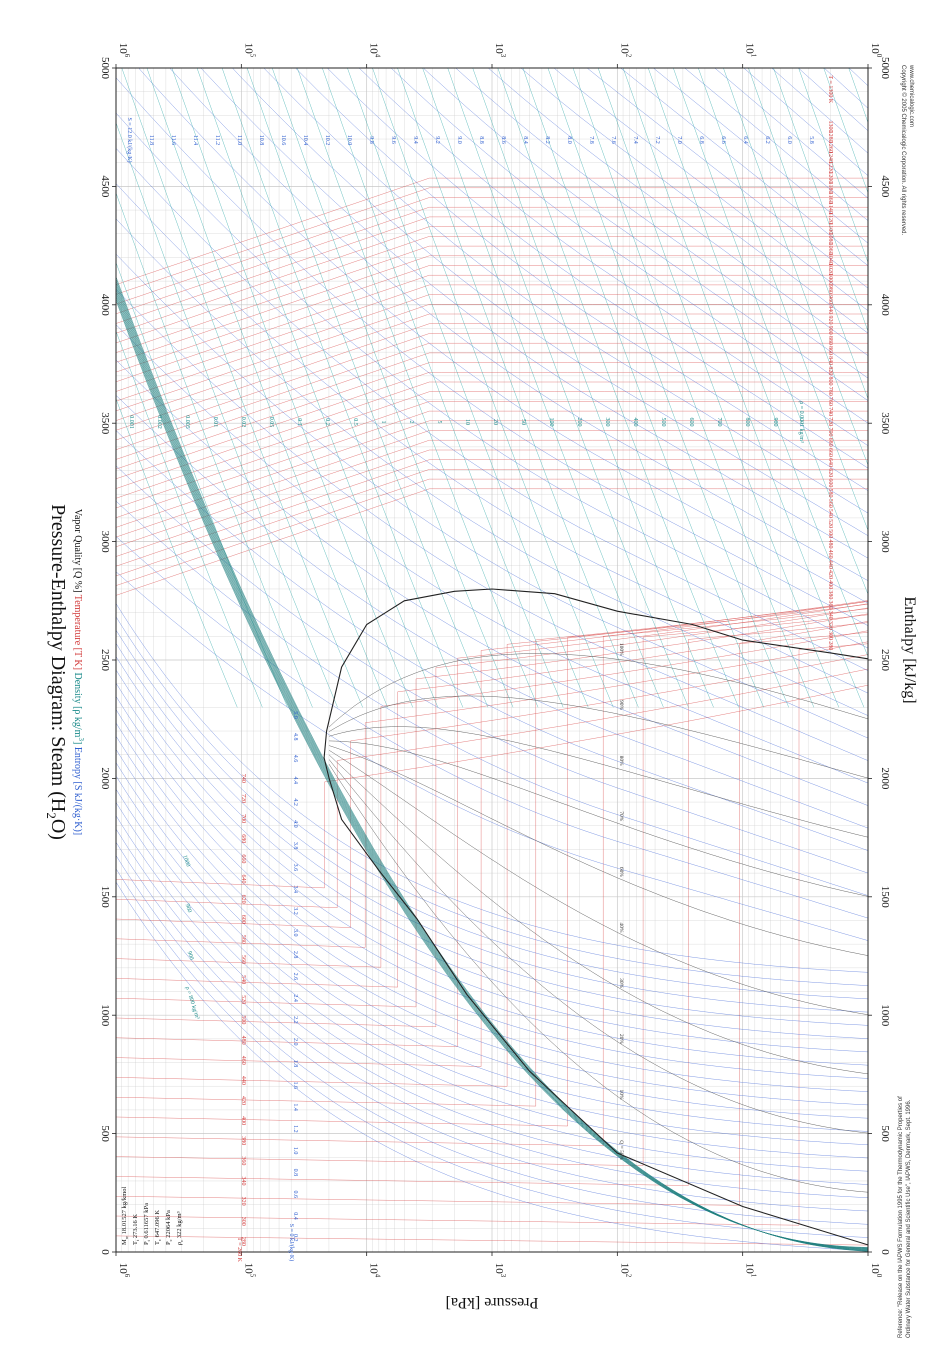  What do you see at coordinates (159, 422) in the screenshot?
I see `isochore-label: 0.002` at bounding box center [159, 422].